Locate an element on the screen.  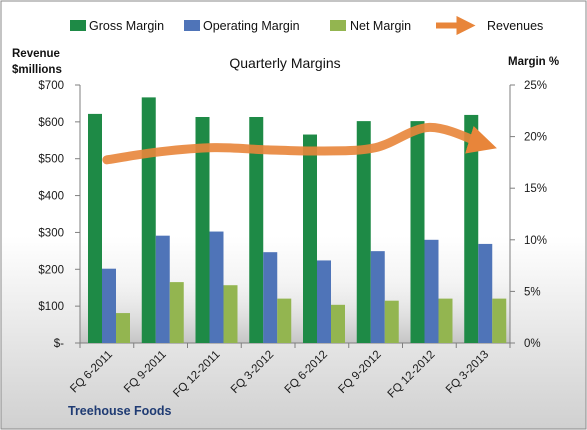
left-tick-label: $600 is located at coordinates (51, 123).